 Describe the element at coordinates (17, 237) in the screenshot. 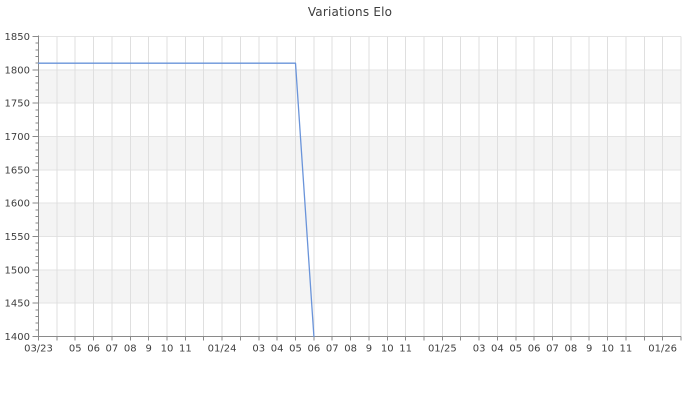

I see `y-axis-label: 1550` at that location.